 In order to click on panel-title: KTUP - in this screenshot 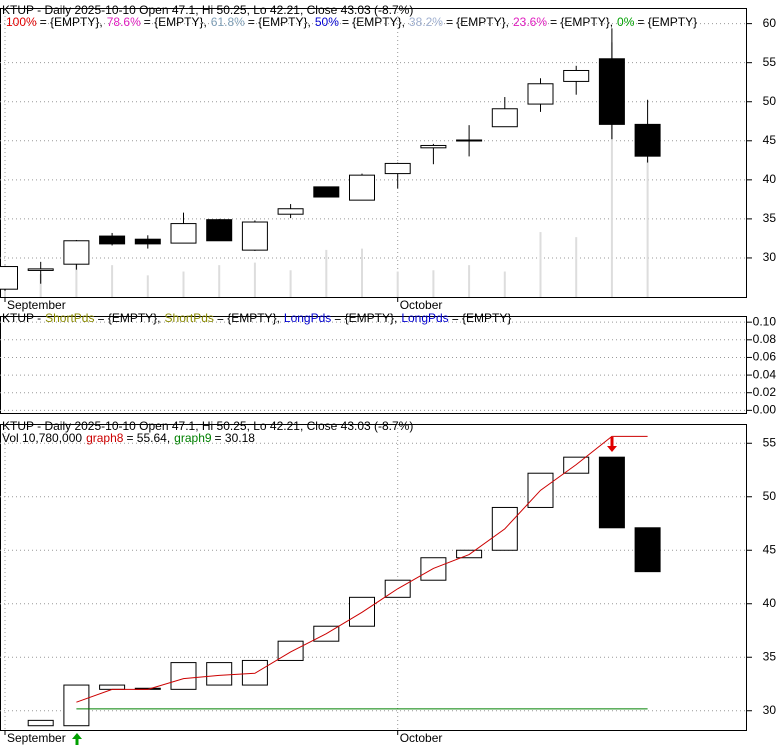, I will do `click(21, 318)`.